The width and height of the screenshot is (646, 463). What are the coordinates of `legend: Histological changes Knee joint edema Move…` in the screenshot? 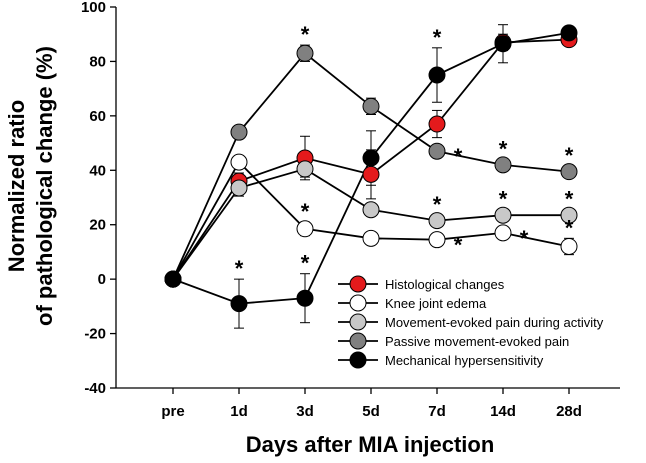 It's located at (471, 322).